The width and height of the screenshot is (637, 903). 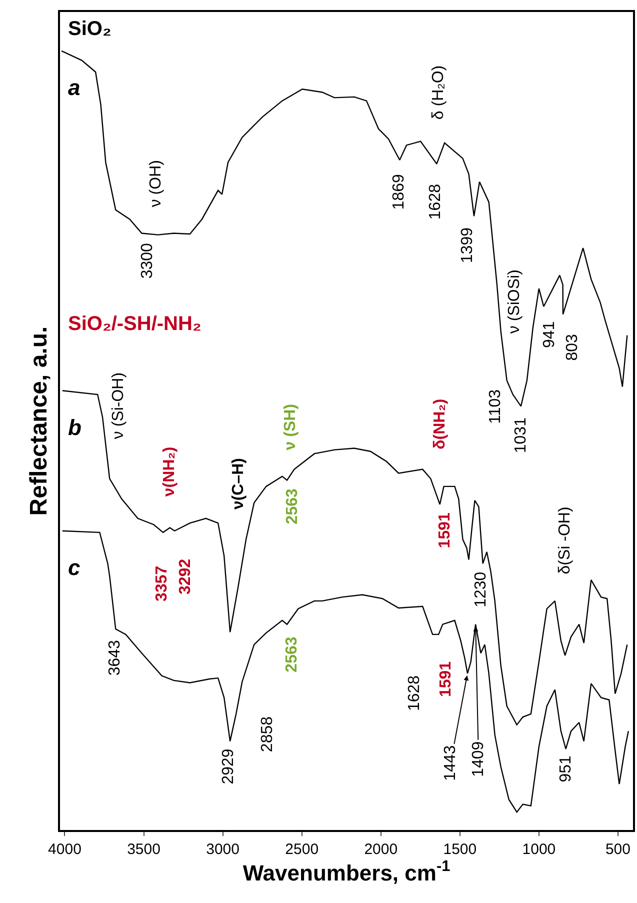 What do you see at coordinates (147, 260) in the screenshot?
I see `annotation: 3300` at bounding box center [147, 260].